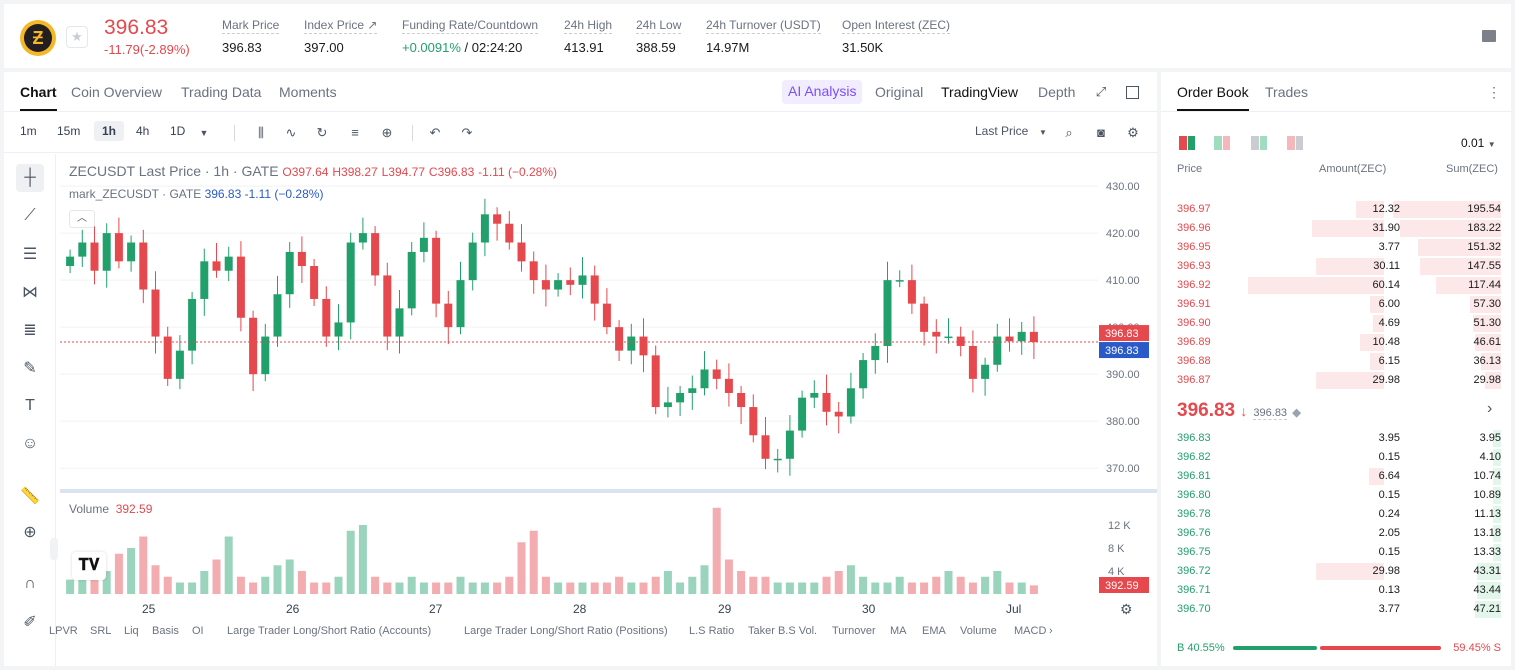  Describe the element at coordinates (1187, 143) in the screenshot. I see `book-both-icon` at that location.